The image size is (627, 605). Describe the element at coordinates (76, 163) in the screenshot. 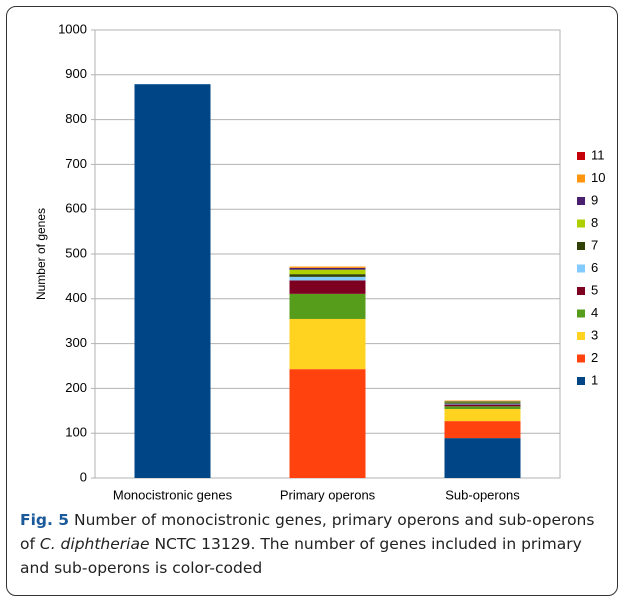

I see `y-tick-label: 700` at that location.